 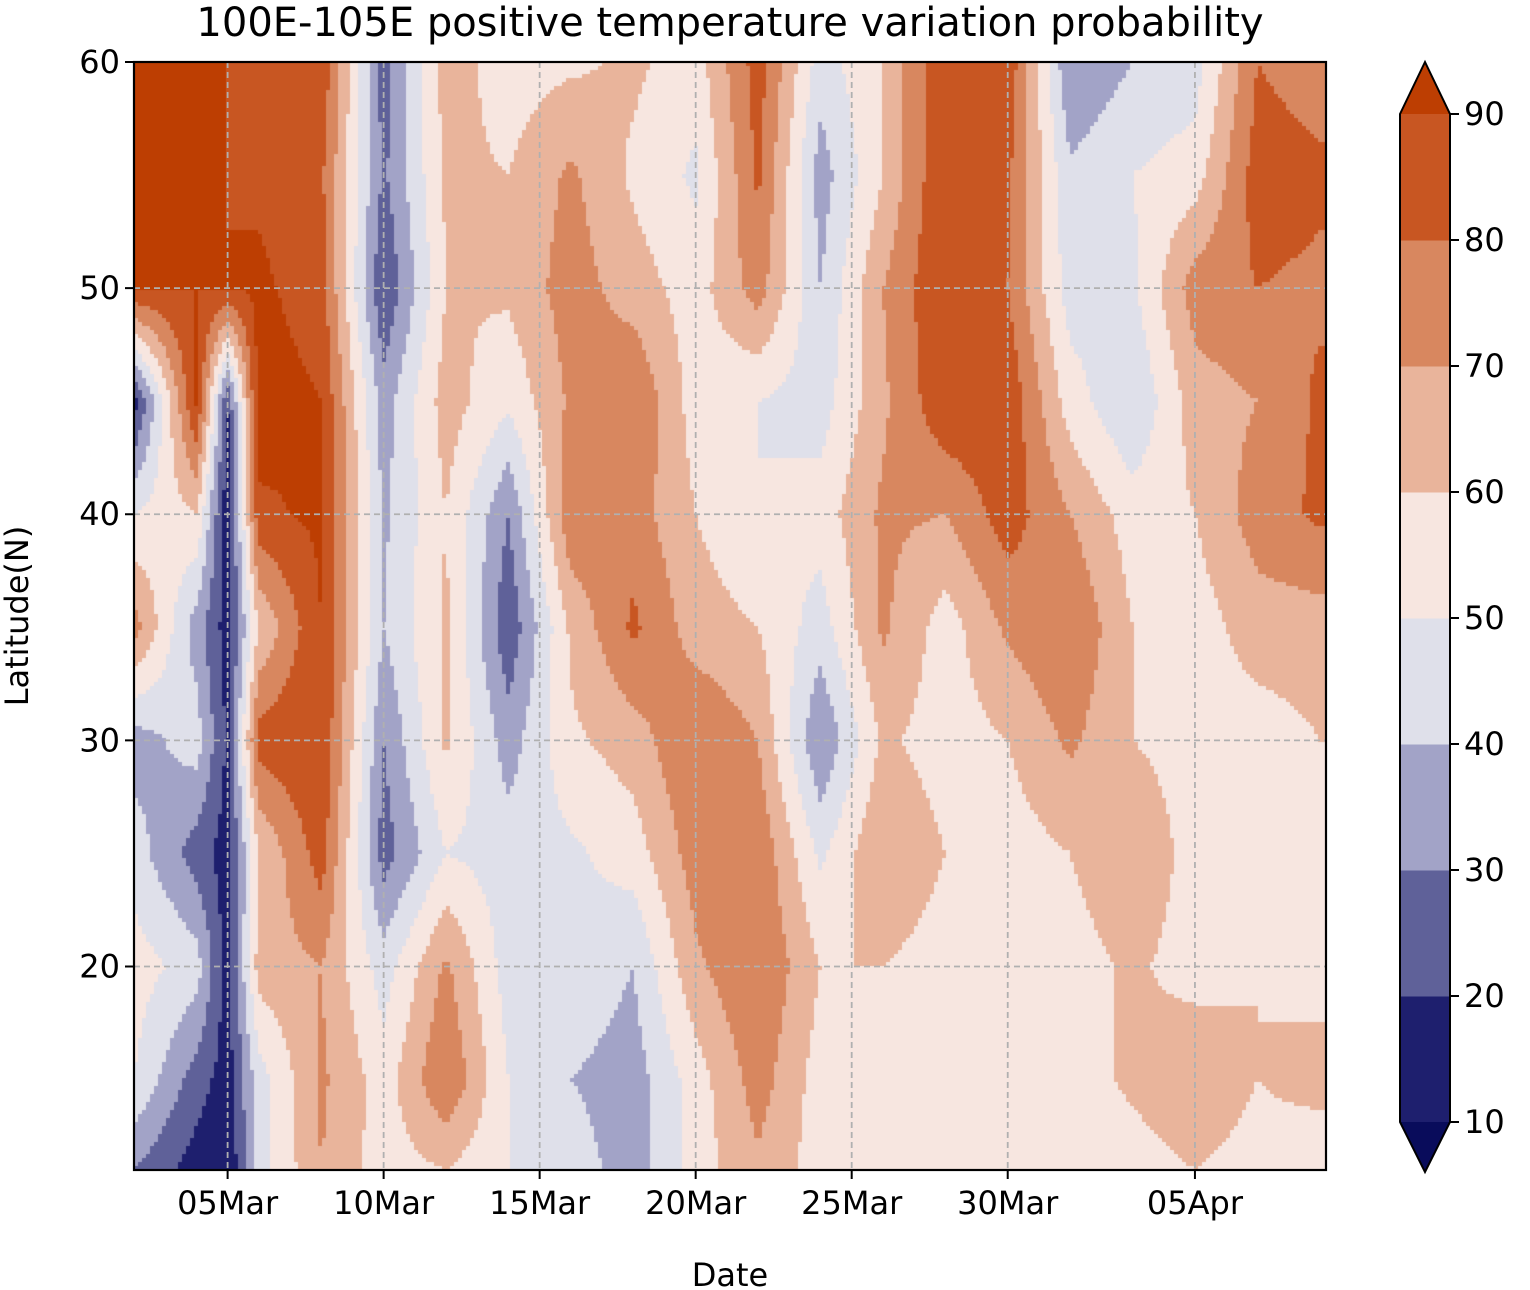 What do you see at coordinates (730, 1273) in the screenshot?
I see `x-axis-label: Date` at bounding box center [730, 1273].